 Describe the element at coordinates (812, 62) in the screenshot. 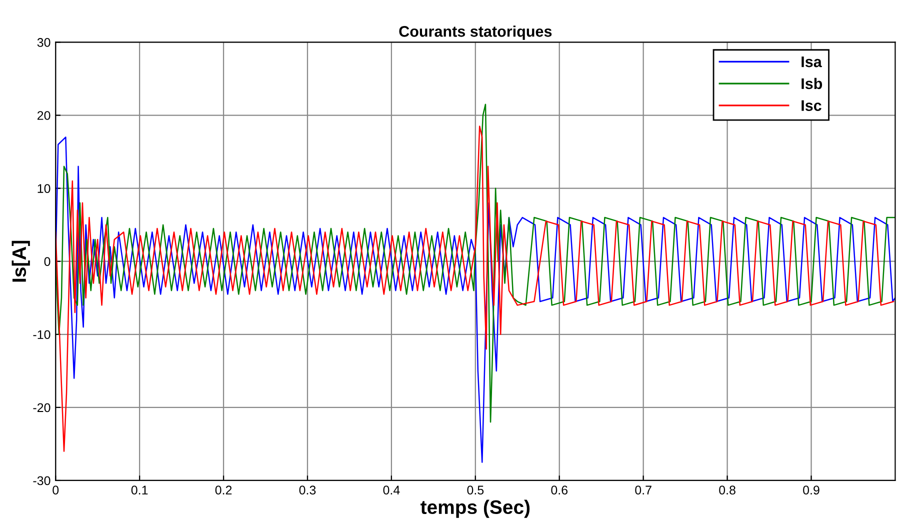

I see `legend-label: Isa` at that location.